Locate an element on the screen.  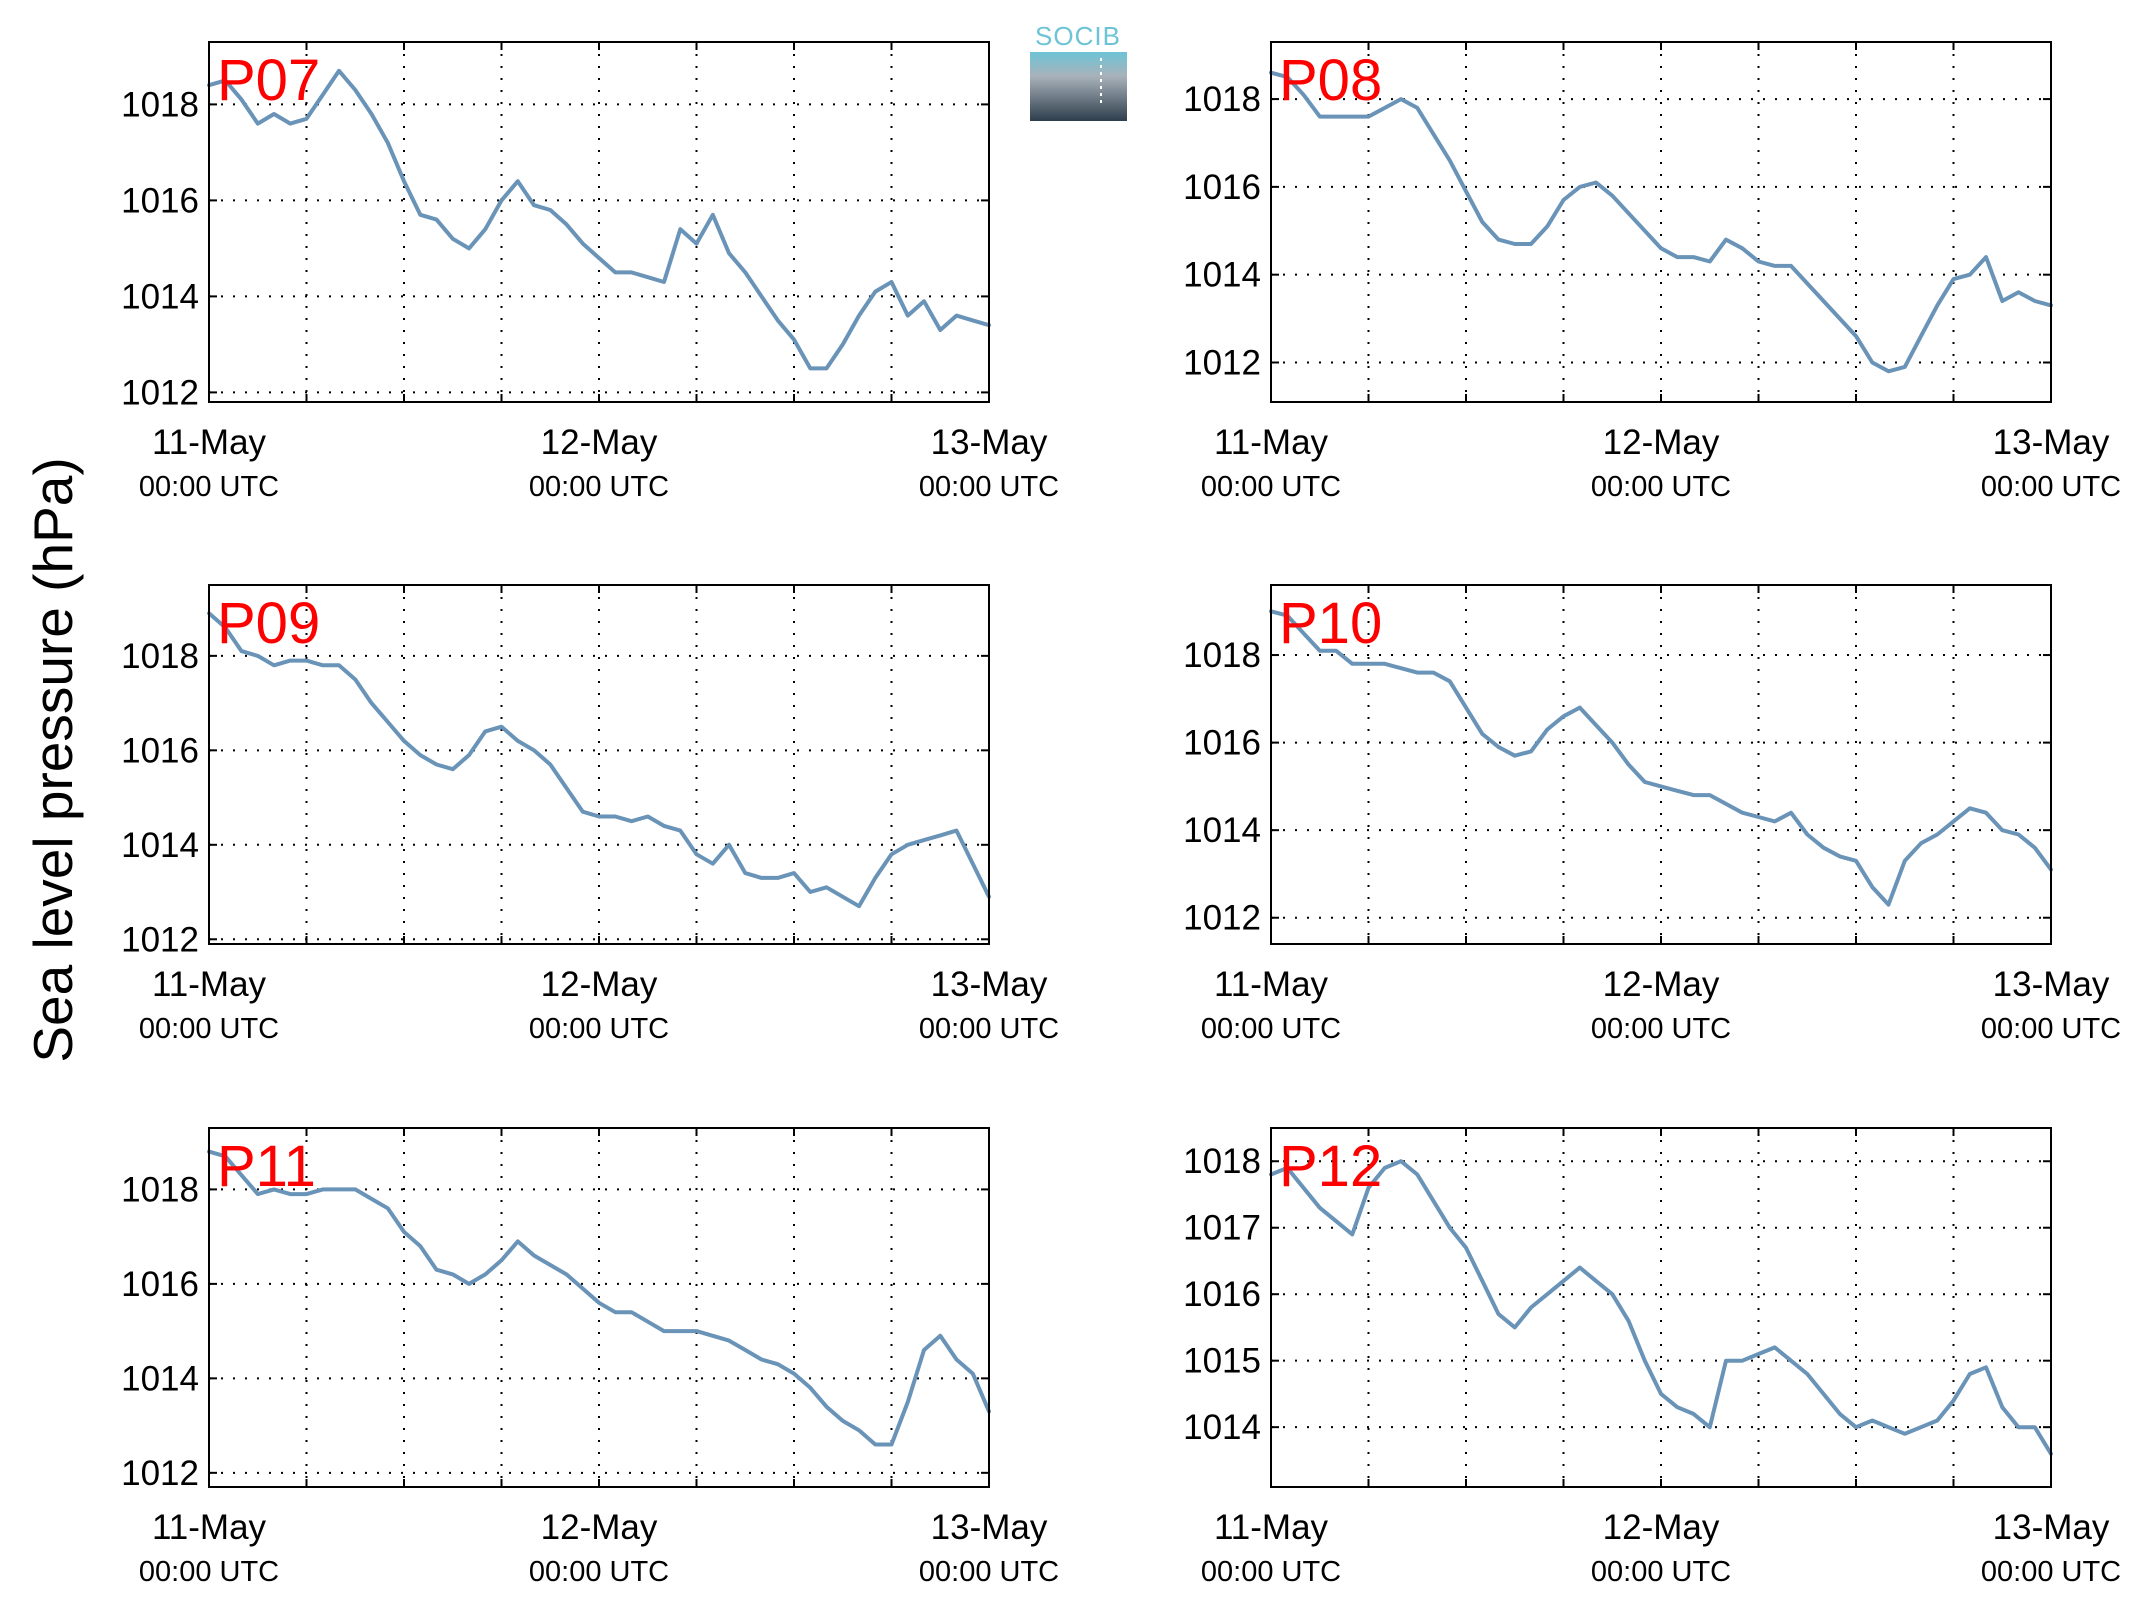
y-tick-label: 1015 is located at coordinates (1222, 1361).